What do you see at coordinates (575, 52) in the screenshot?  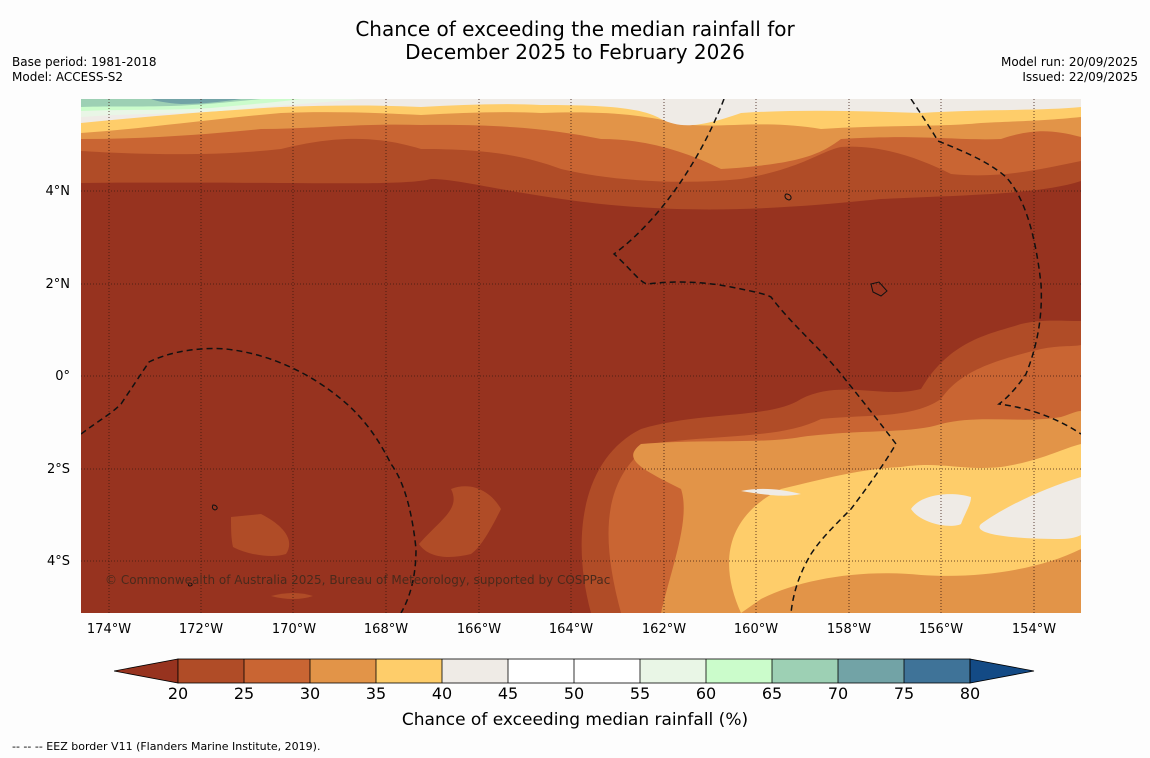 I see `title-line-2: December 2025 to February 2026` at bounding box center [575, 52].